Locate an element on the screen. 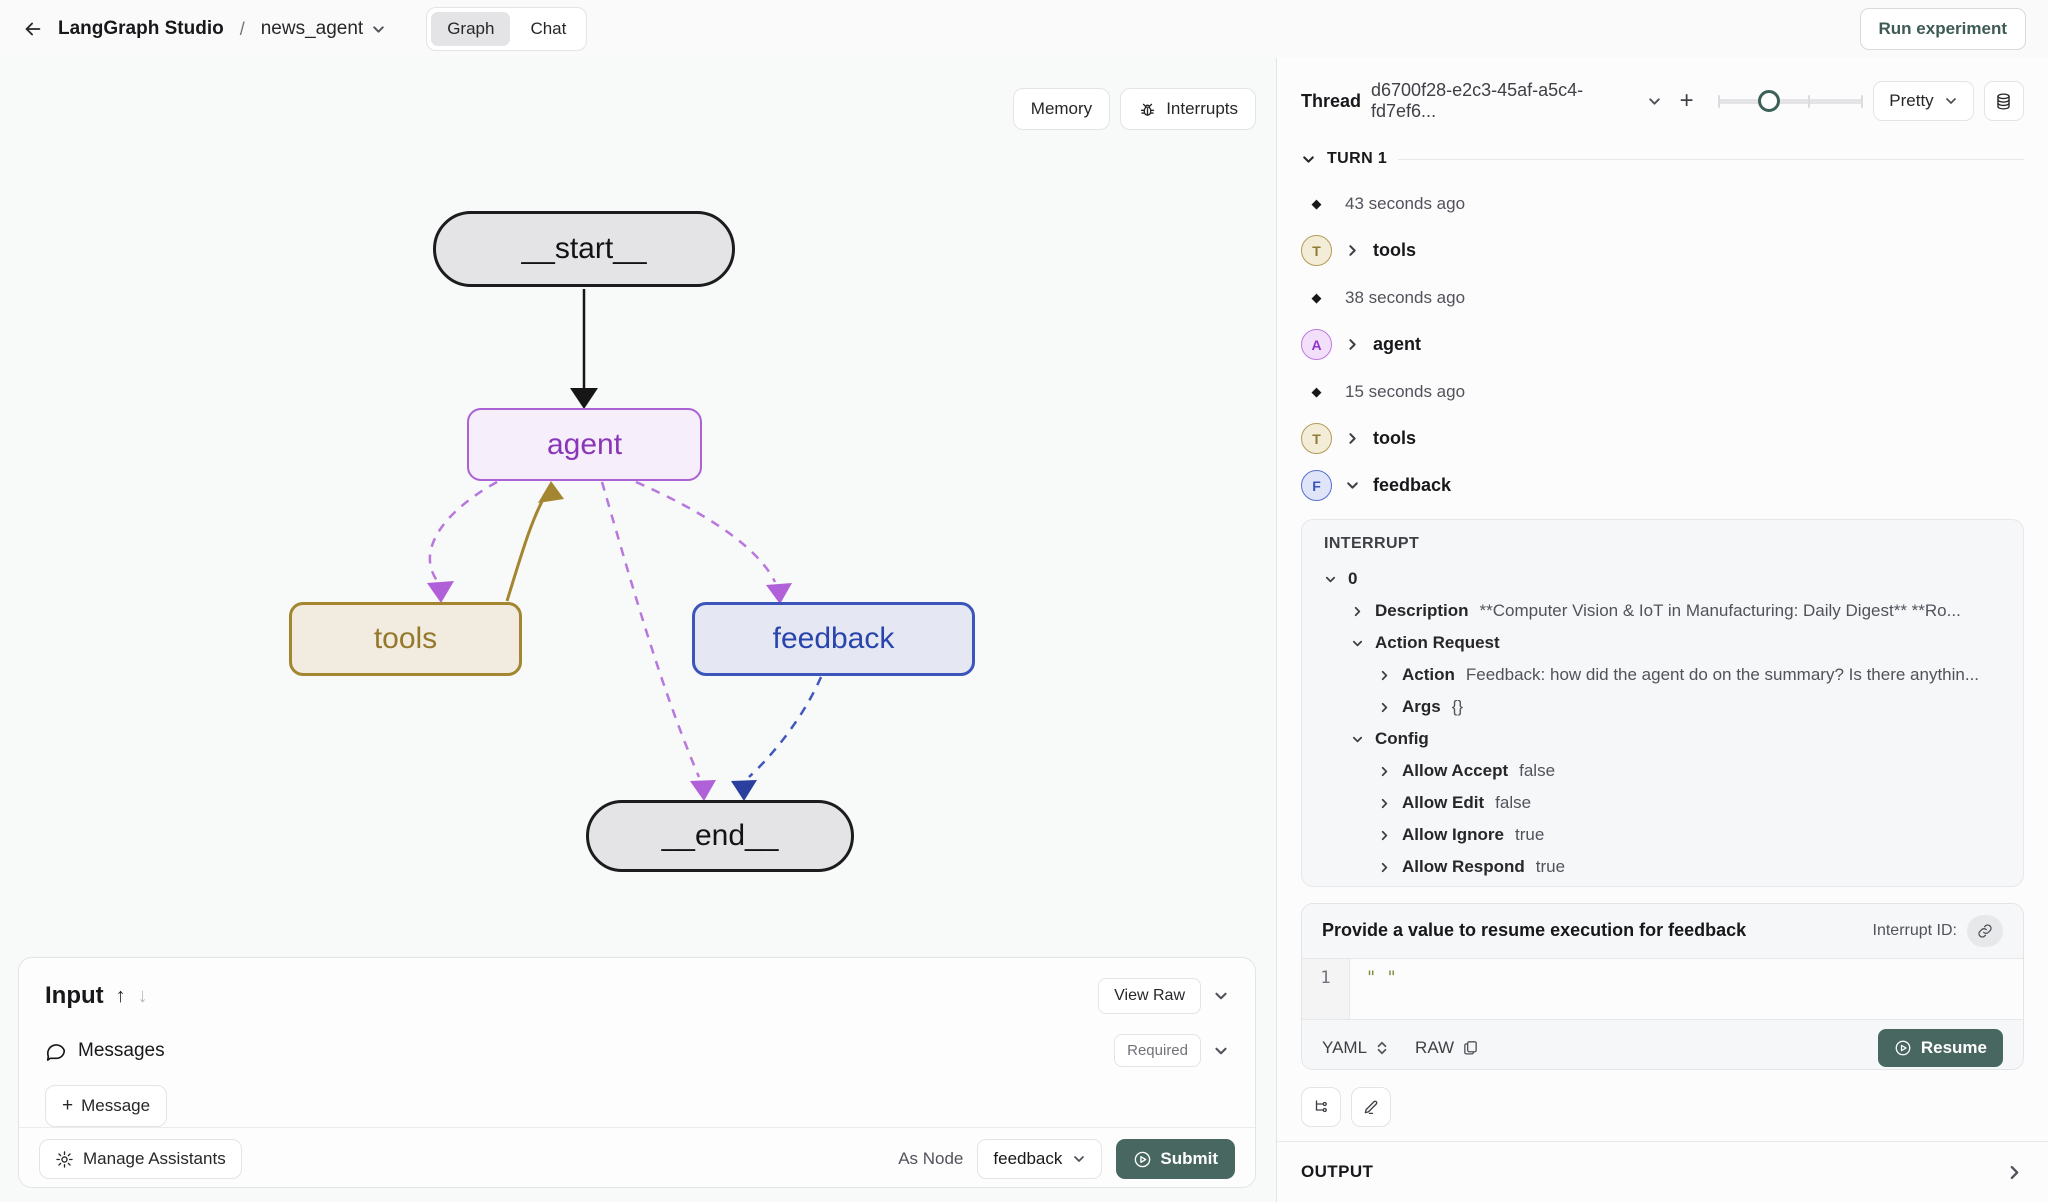  collapse-up-icon: ↑ is located at coordinates (120, 995).